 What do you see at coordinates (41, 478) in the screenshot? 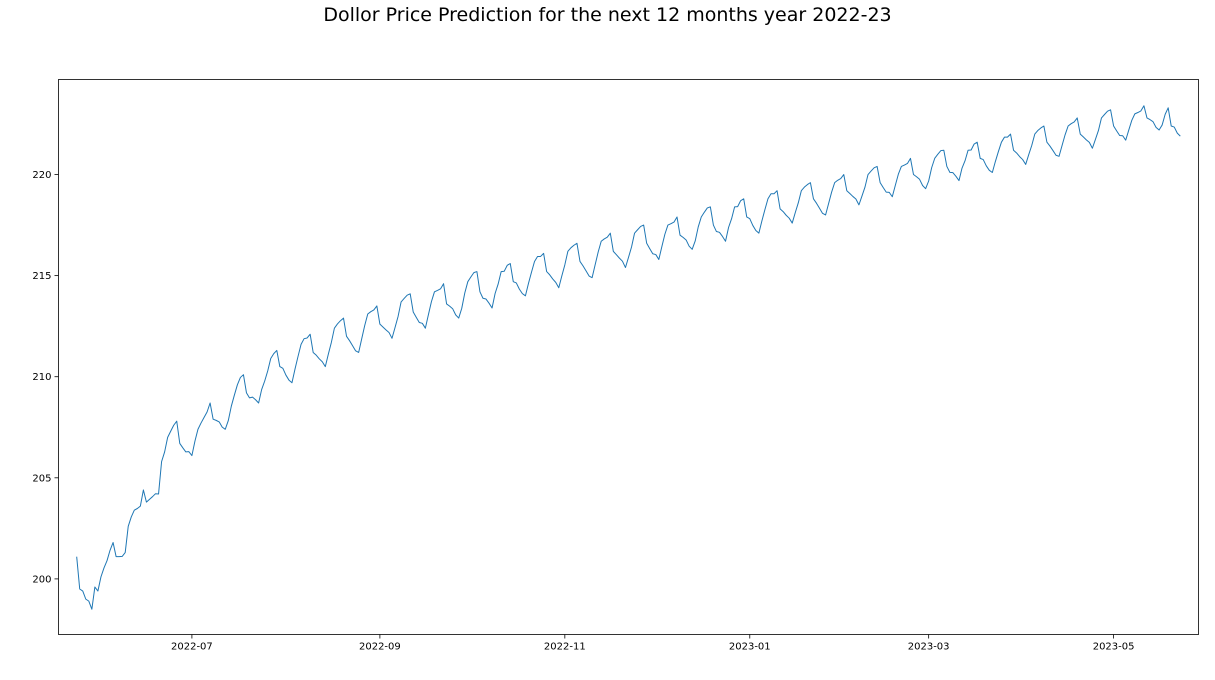
I see `y-tick-label: 205` at bounding box center [41, 478].